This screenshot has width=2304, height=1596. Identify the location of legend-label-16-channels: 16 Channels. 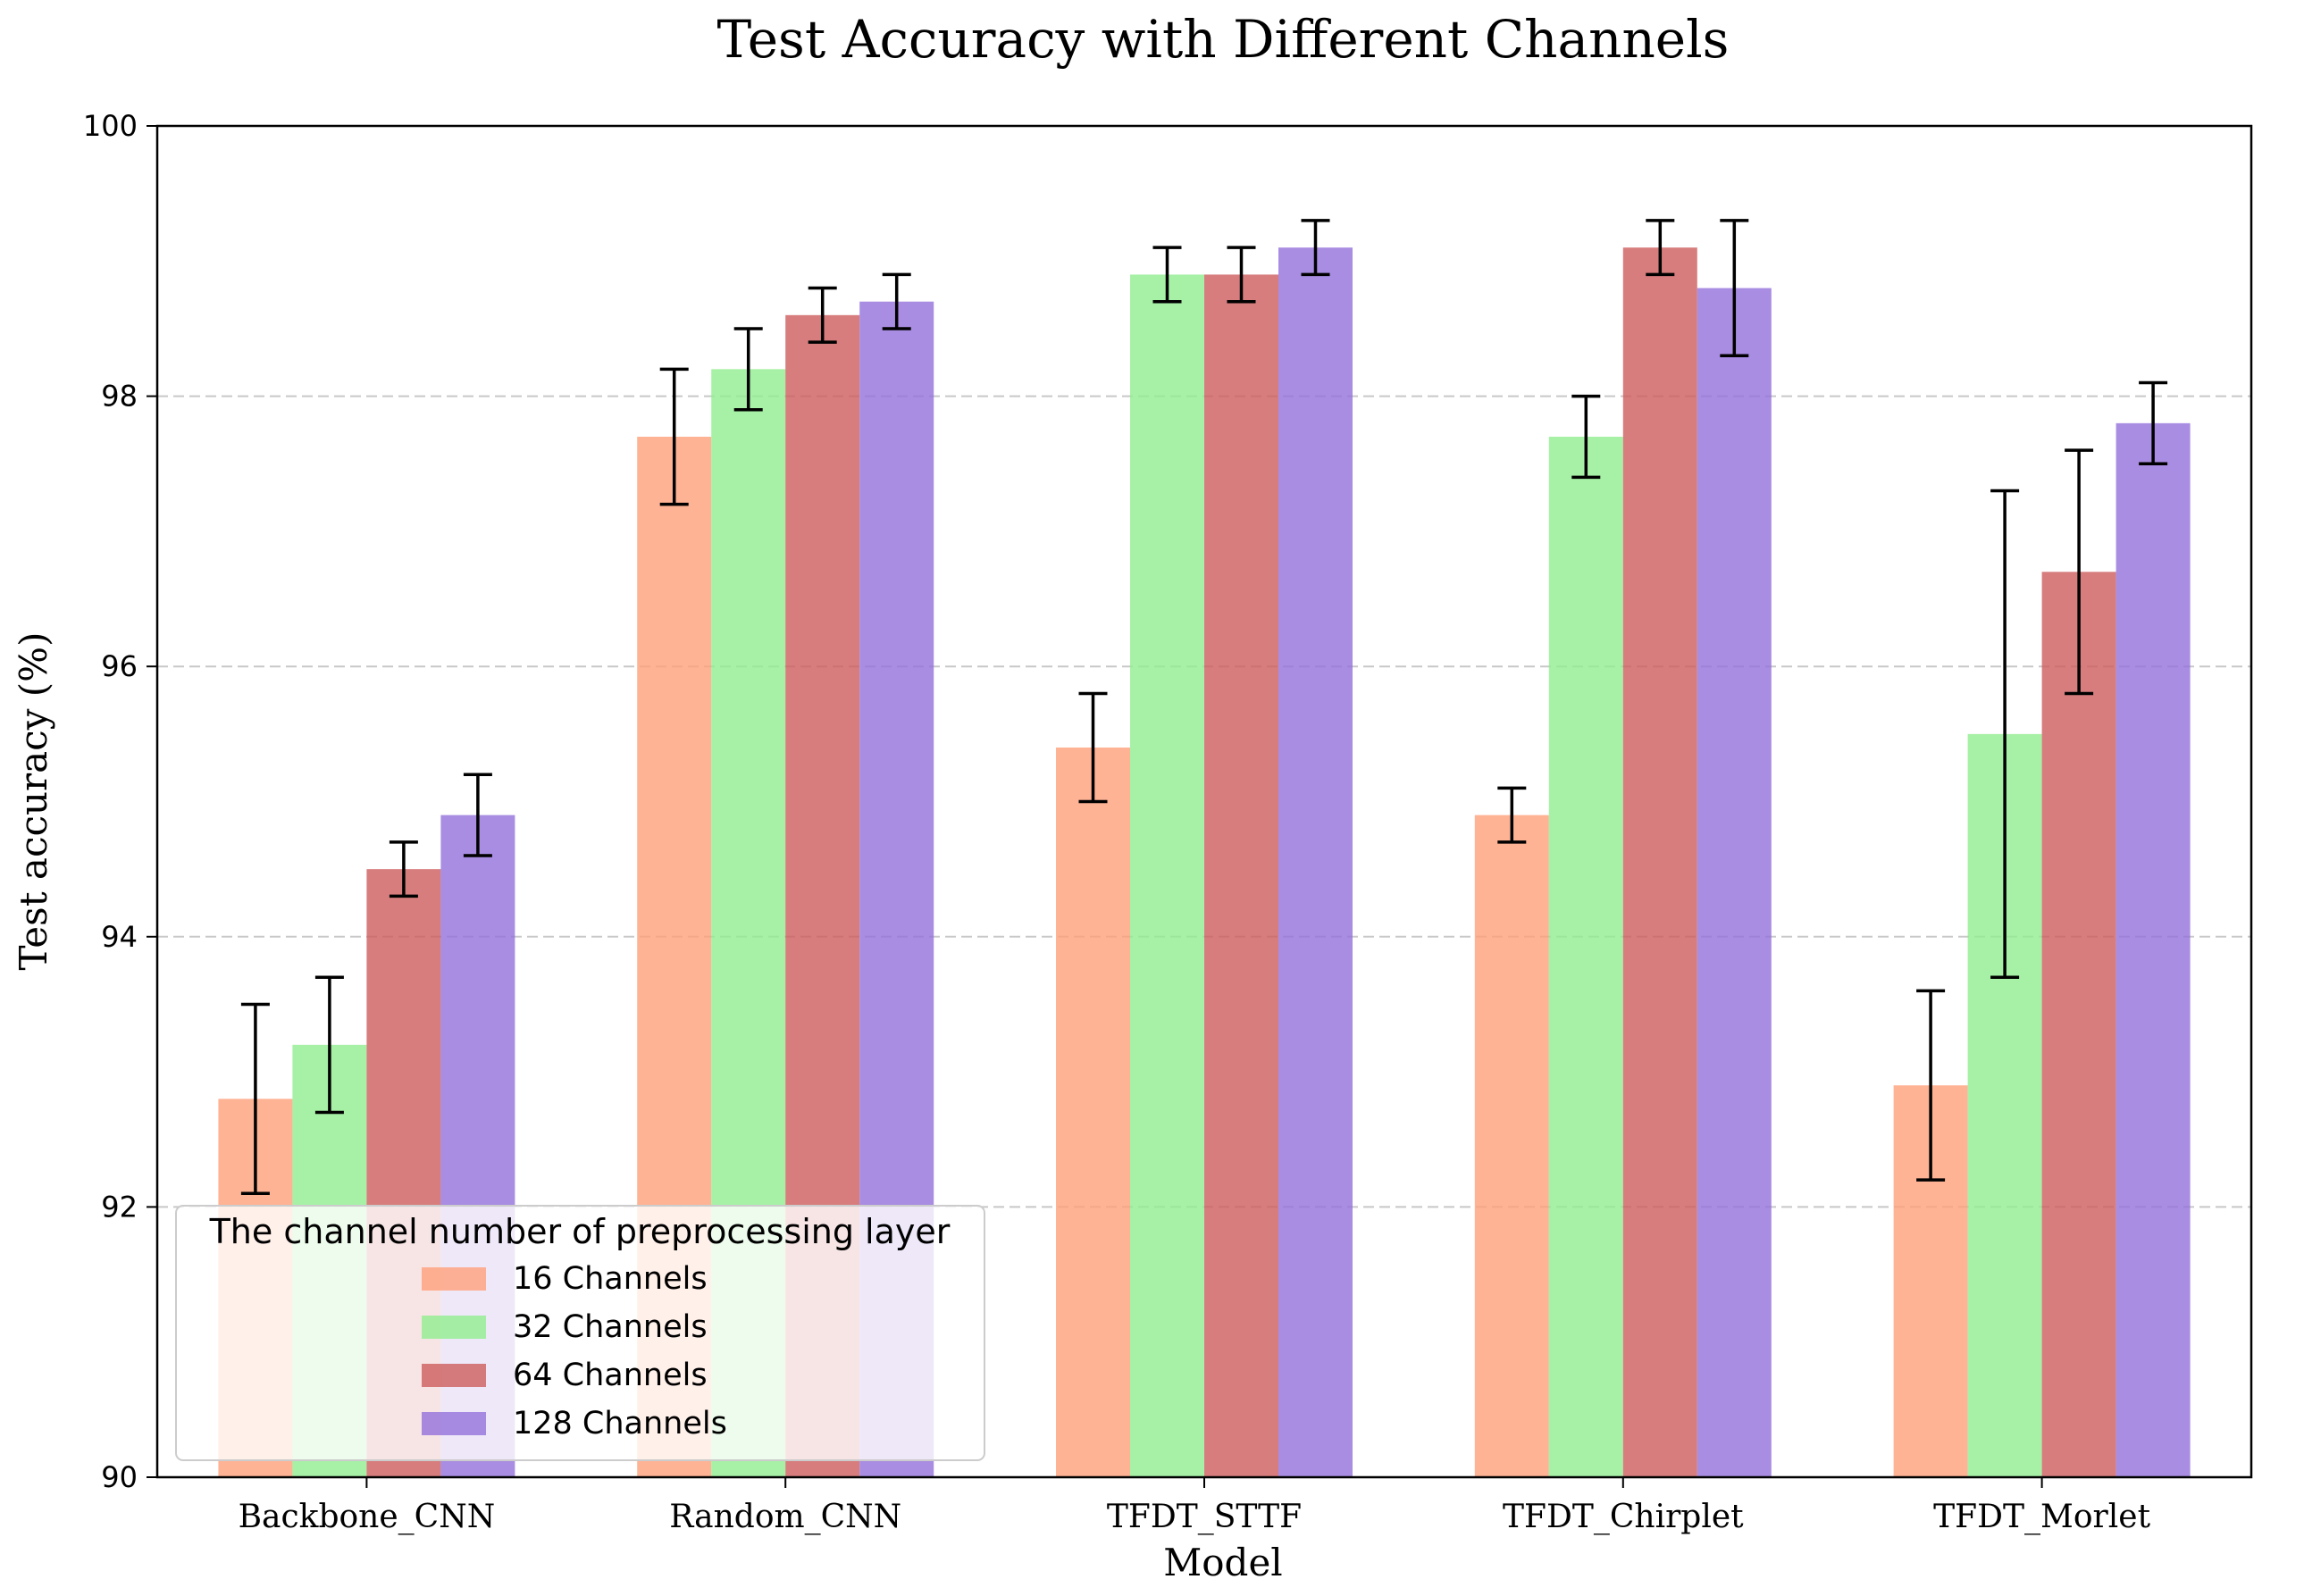
(610, 1279).